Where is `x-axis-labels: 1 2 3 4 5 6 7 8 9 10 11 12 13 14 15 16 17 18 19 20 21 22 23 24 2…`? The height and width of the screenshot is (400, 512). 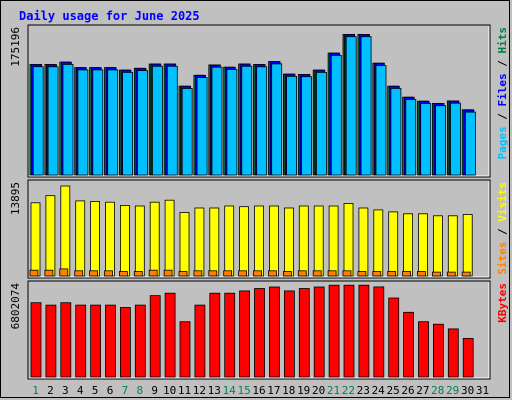 x-axis-labels: 1 2 3 4 5 6 7 8 9 10 11 12 13 14 15 16 17 18 19 20 21 22 23 24 2… is located at coordinates (260, 390).